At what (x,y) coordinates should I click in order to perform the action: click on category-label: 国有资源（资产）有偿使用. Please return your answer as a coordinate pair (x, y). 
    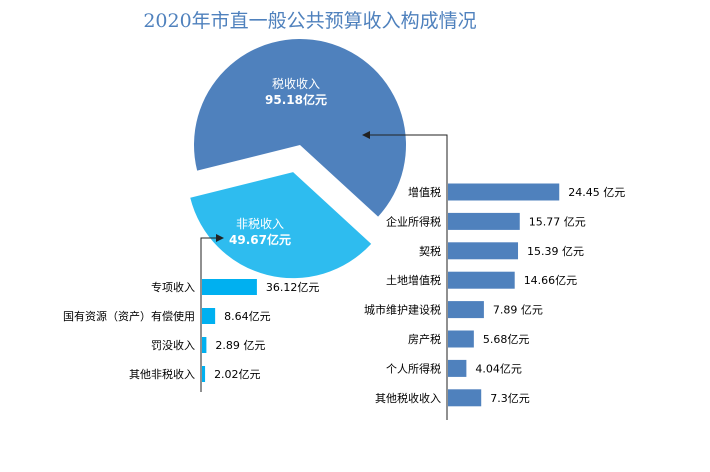
    Looking at the image, I should click on (129, 316).